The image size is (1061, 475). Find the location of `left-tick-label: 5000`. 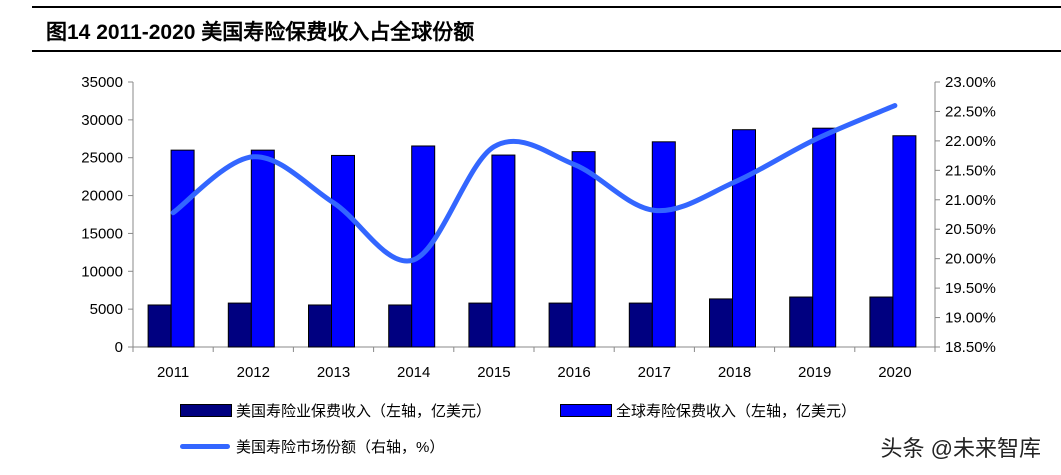

left-tick-label: 5000 is located at coordinates (106, 309).